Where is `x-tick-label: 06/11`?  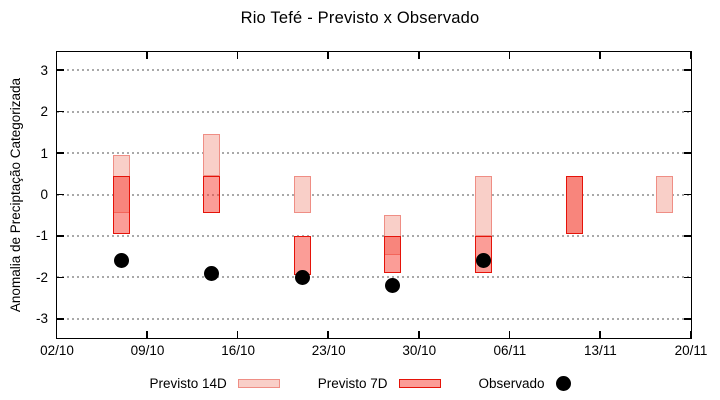
x-tick-label: 06/11 is located at coordinates (510, 350).